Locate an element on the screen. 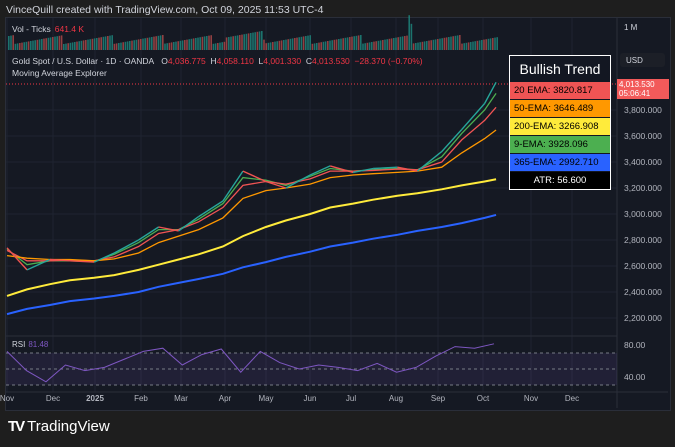 The width and height of the screenshot is (675, 447). rsi-label: RSI 81.48 is located at coordinates (30, 344).